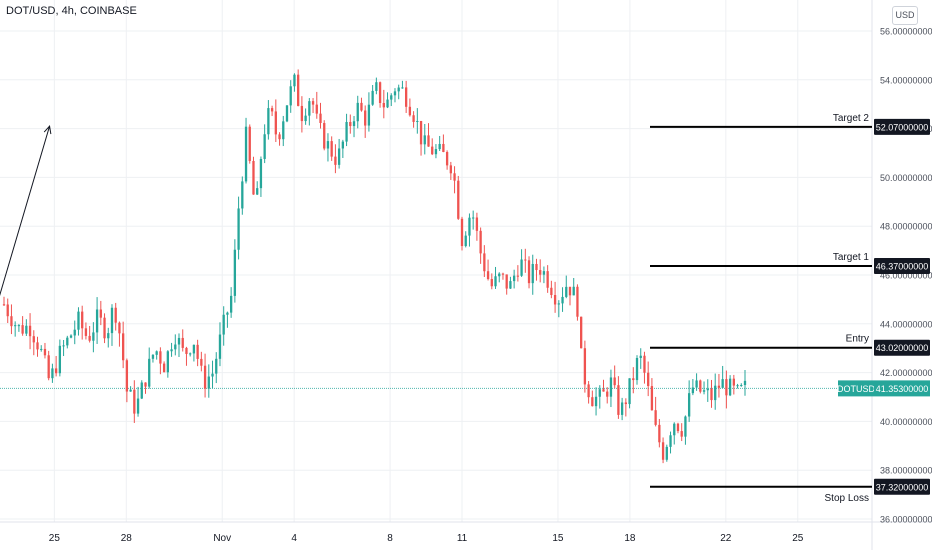  Describe the element at coordinates (856, 388) in the screenshot. I see `symbol-tag` at that location.